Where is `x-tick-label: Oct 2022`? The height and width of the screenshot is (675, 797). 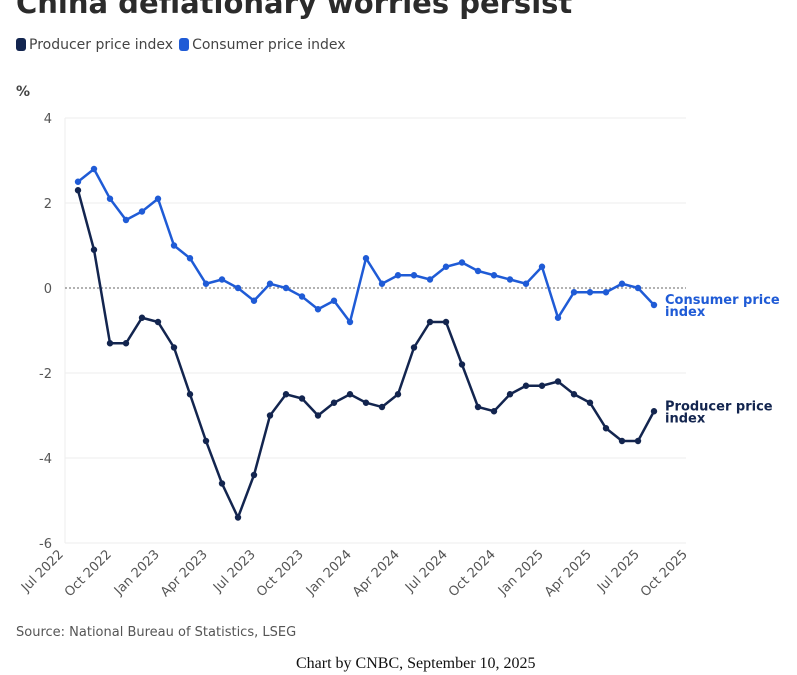 x-tick-label: Oct 2022 is located at coordinates (88, 573).